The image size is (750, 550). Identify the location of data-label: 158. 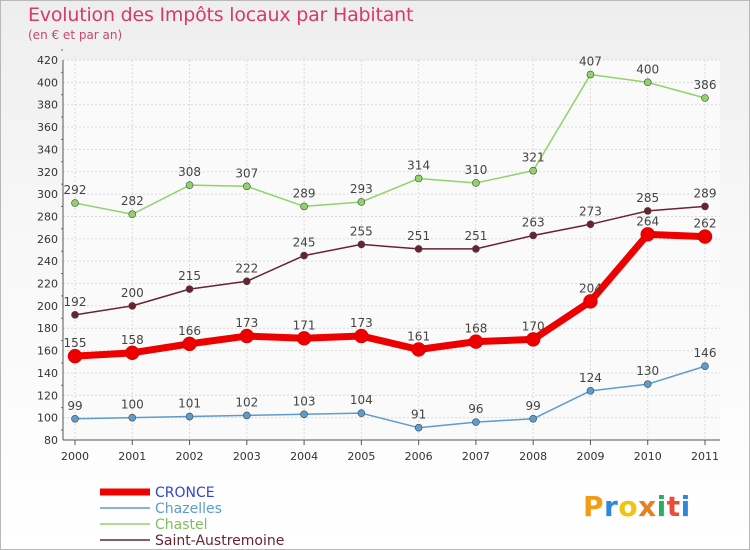
(132, 340).